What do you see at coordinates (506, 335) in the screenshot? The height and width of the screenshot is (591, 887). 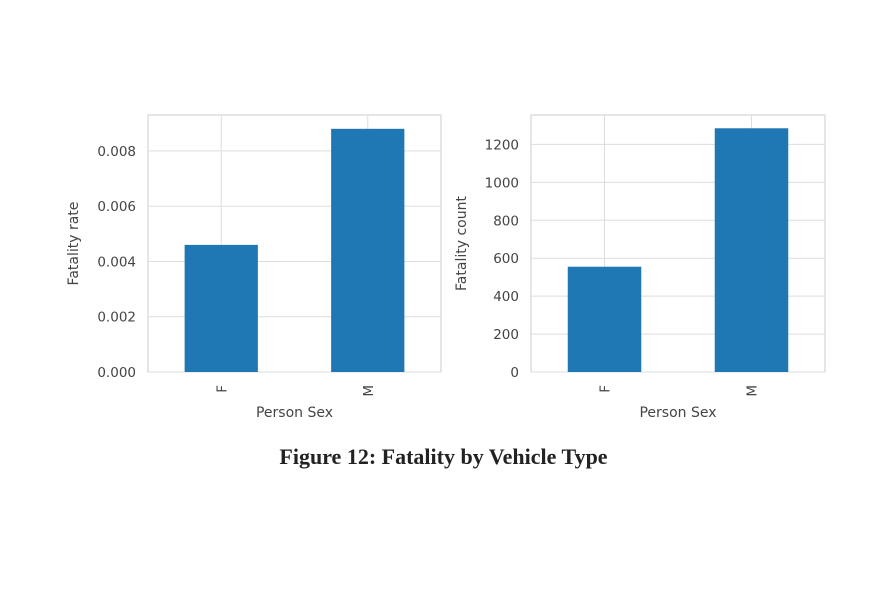 I see `y-tick-label: 200` at bounding box center [506, 335].